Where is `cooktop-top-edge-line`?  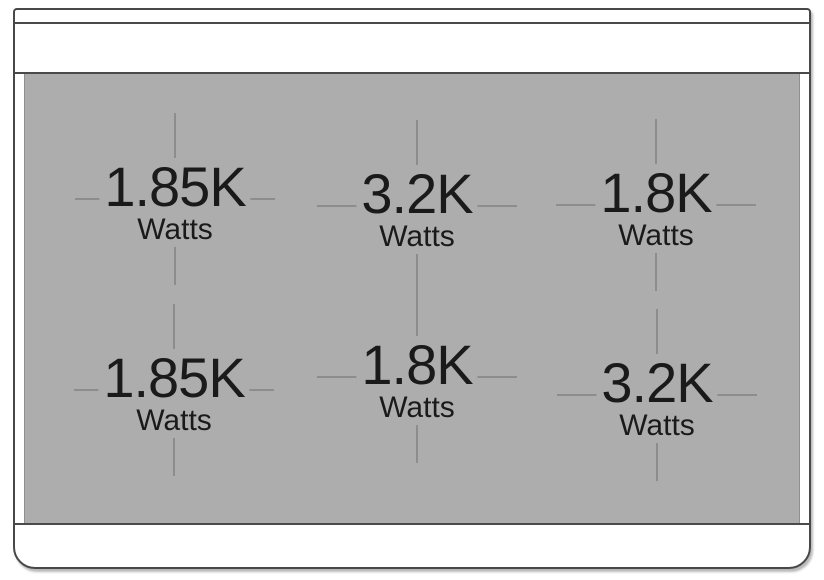
cooktop-top-edge-line is located at coordinates (412, 73).